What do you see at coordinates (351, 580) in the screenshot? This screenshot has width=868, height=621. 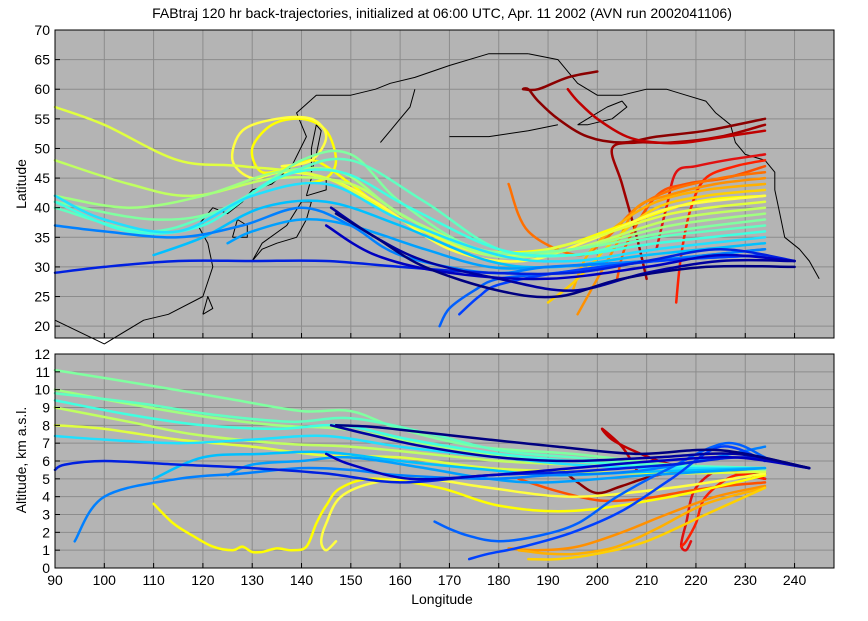 I see `x-tick-label: 150` at bounding box center [351, 580].